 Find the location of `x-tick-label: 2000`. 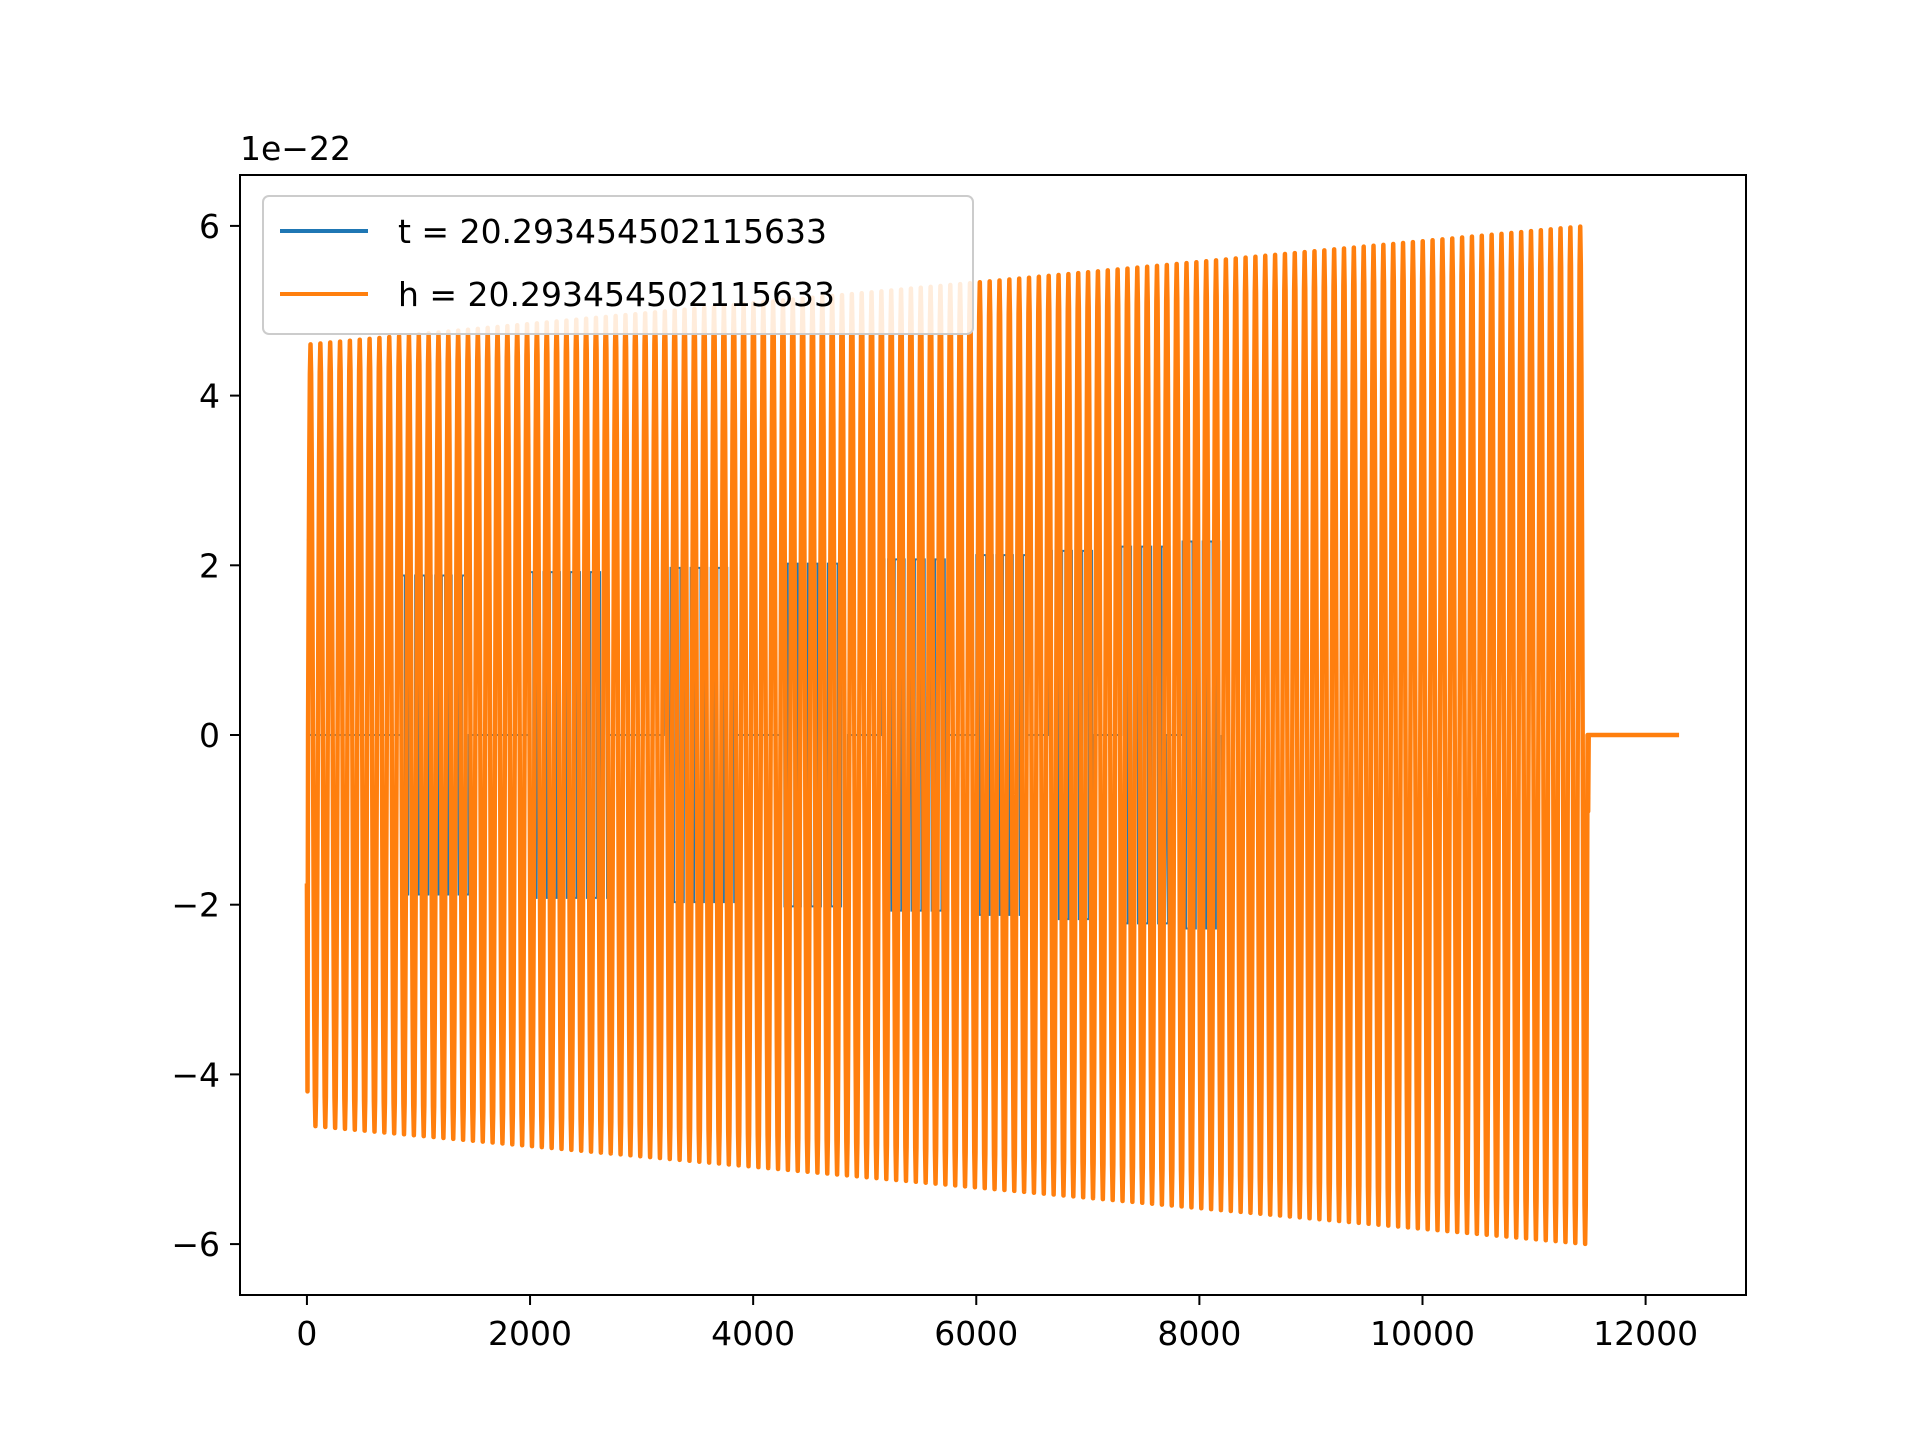

x-tick-label: 2000 is located at coordinates (530, 1333).